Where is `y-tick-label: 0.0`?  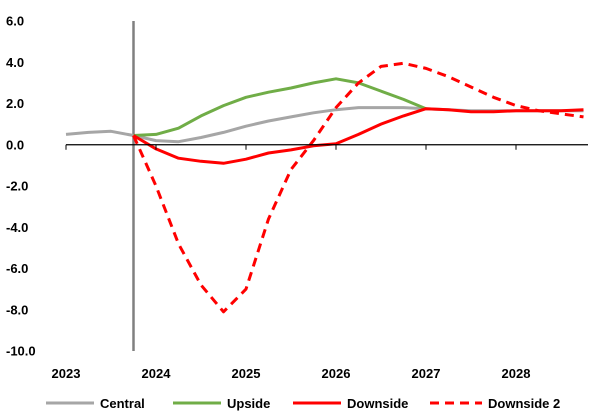 y-tick-label: 0.0 is located at coordinates (15, 144).